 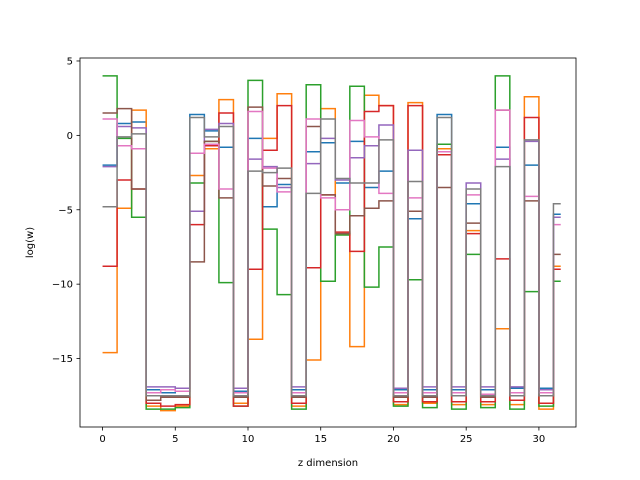 What do you see at coordinates (539, 439) in the screenshot?
I see `x-tick-label: 30` at bounding box center [539, 439].